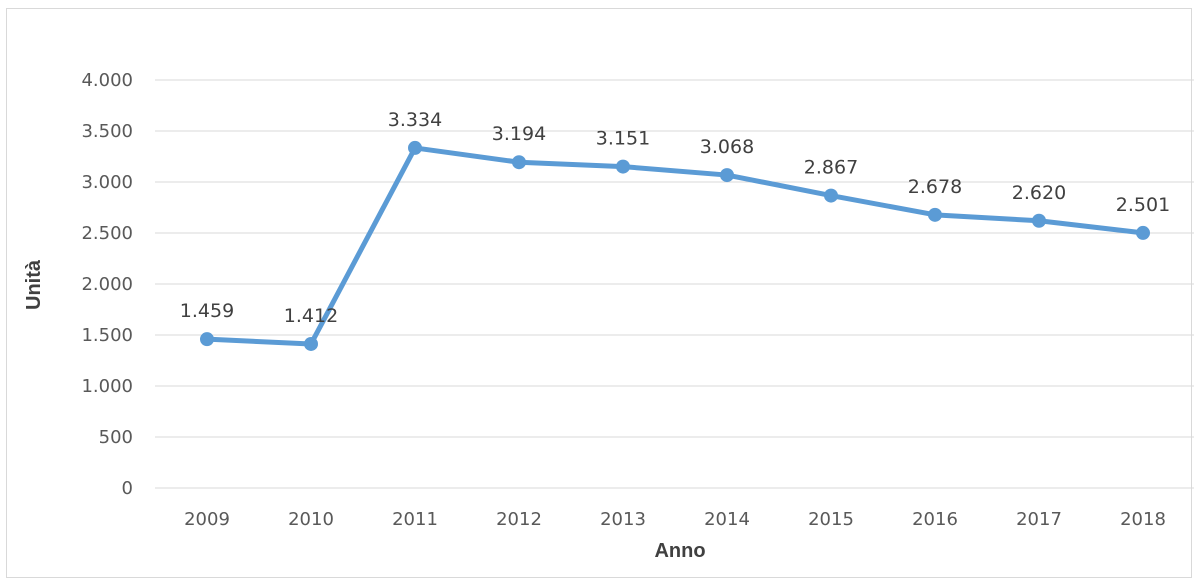 Image resolution: width=1194 pixels, height=578 pixels. I want to click on y-axis-ticks: 0 500 1.000 1.500 2.000 2.500 3.000 3.500 4.000, so click(107, 284).